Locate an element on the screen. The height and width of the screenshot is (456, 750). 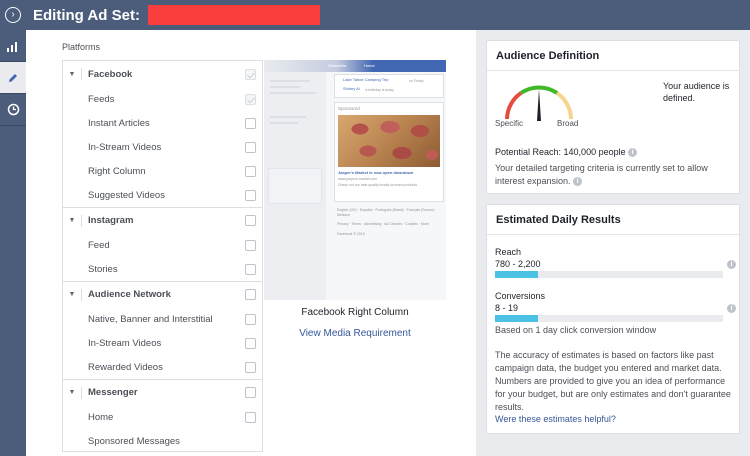
nav-reporting is located at coordinates (13, 46).